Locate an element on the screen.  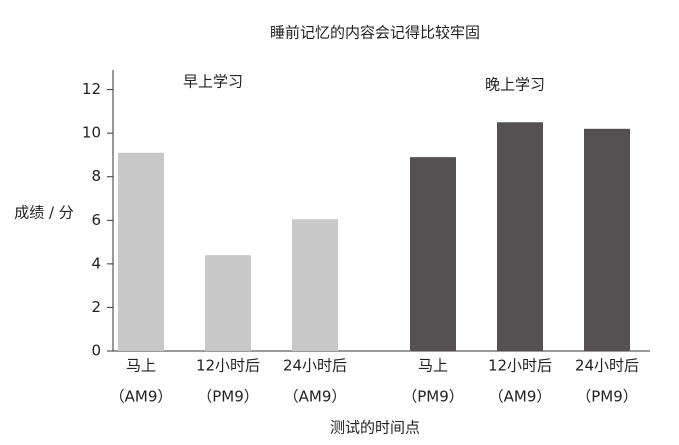
group-label: 晚上学习 is located at coordinates (515, 85).